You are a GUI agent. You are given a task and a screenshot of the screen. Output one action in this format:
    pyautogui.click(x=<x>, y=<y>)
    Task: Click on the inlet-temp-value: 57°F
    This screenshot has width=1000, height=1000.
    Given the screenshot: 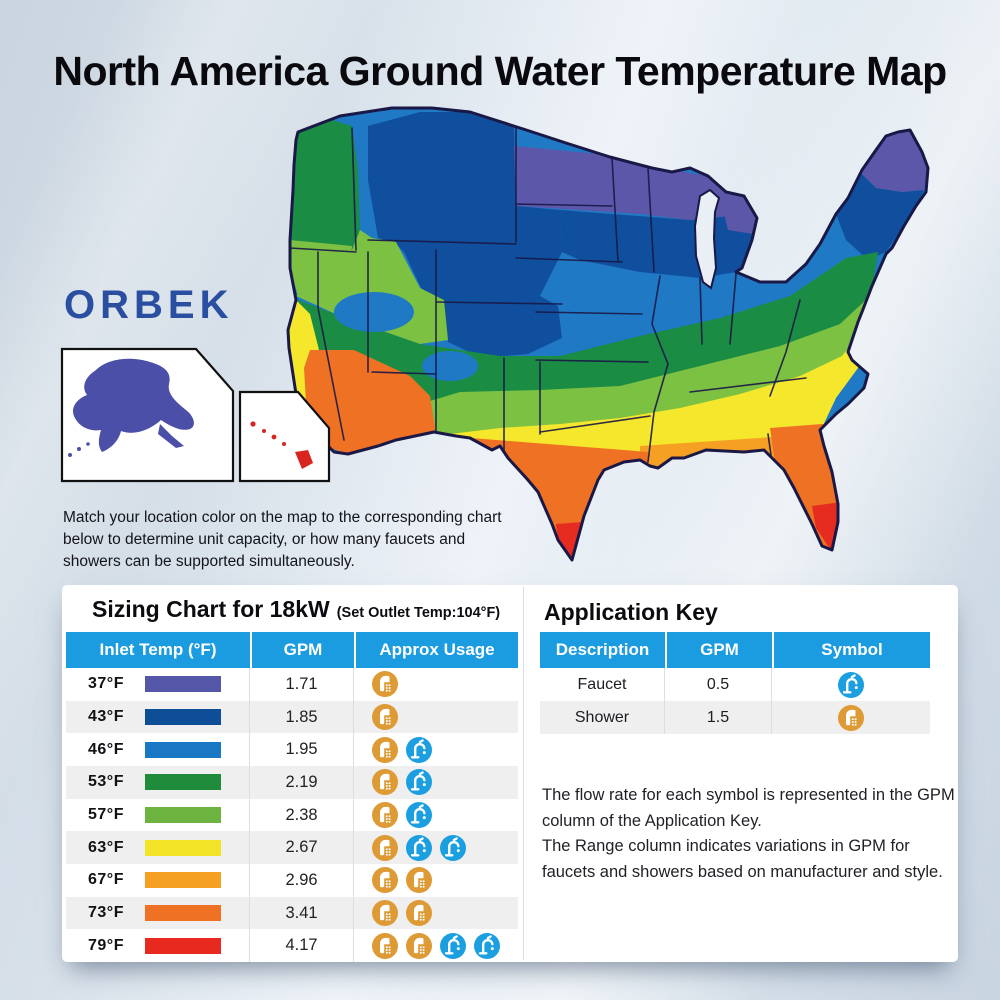 What is the action you would take?
    pyautogui.click(x=106, y=815)
    